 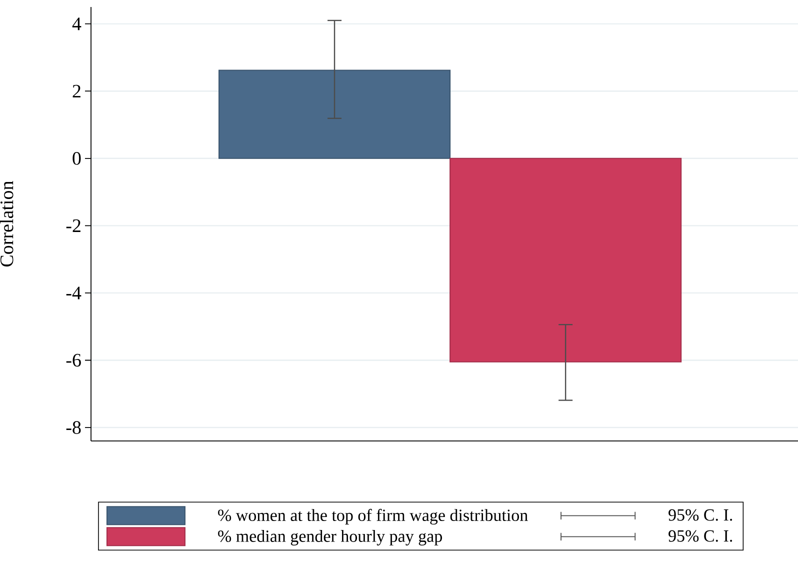 What do you see at coordinates (76, 91) in the screenshot?
I see `y-tick-label: 2` at bounding box center [76, 91].